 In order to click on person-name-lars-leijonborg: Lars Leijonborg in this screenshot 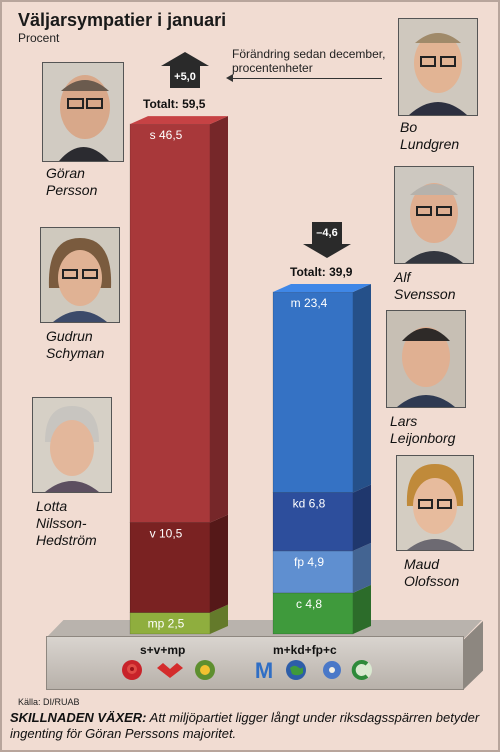, I will do `click(423, 429)`.